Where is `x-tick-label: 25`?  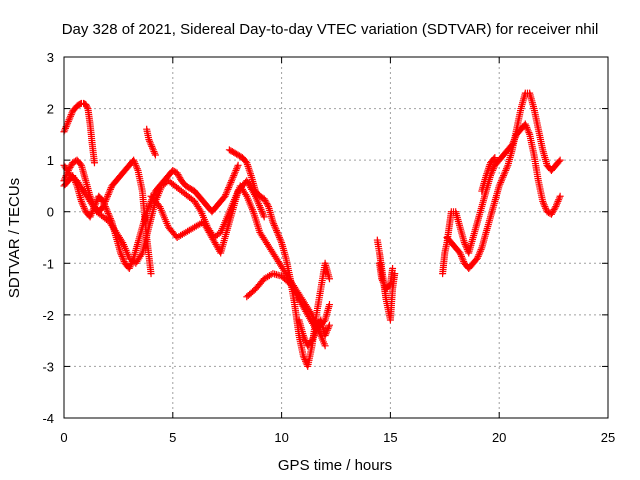
x-tick-label: 25 is located at coordinates (608, 437).